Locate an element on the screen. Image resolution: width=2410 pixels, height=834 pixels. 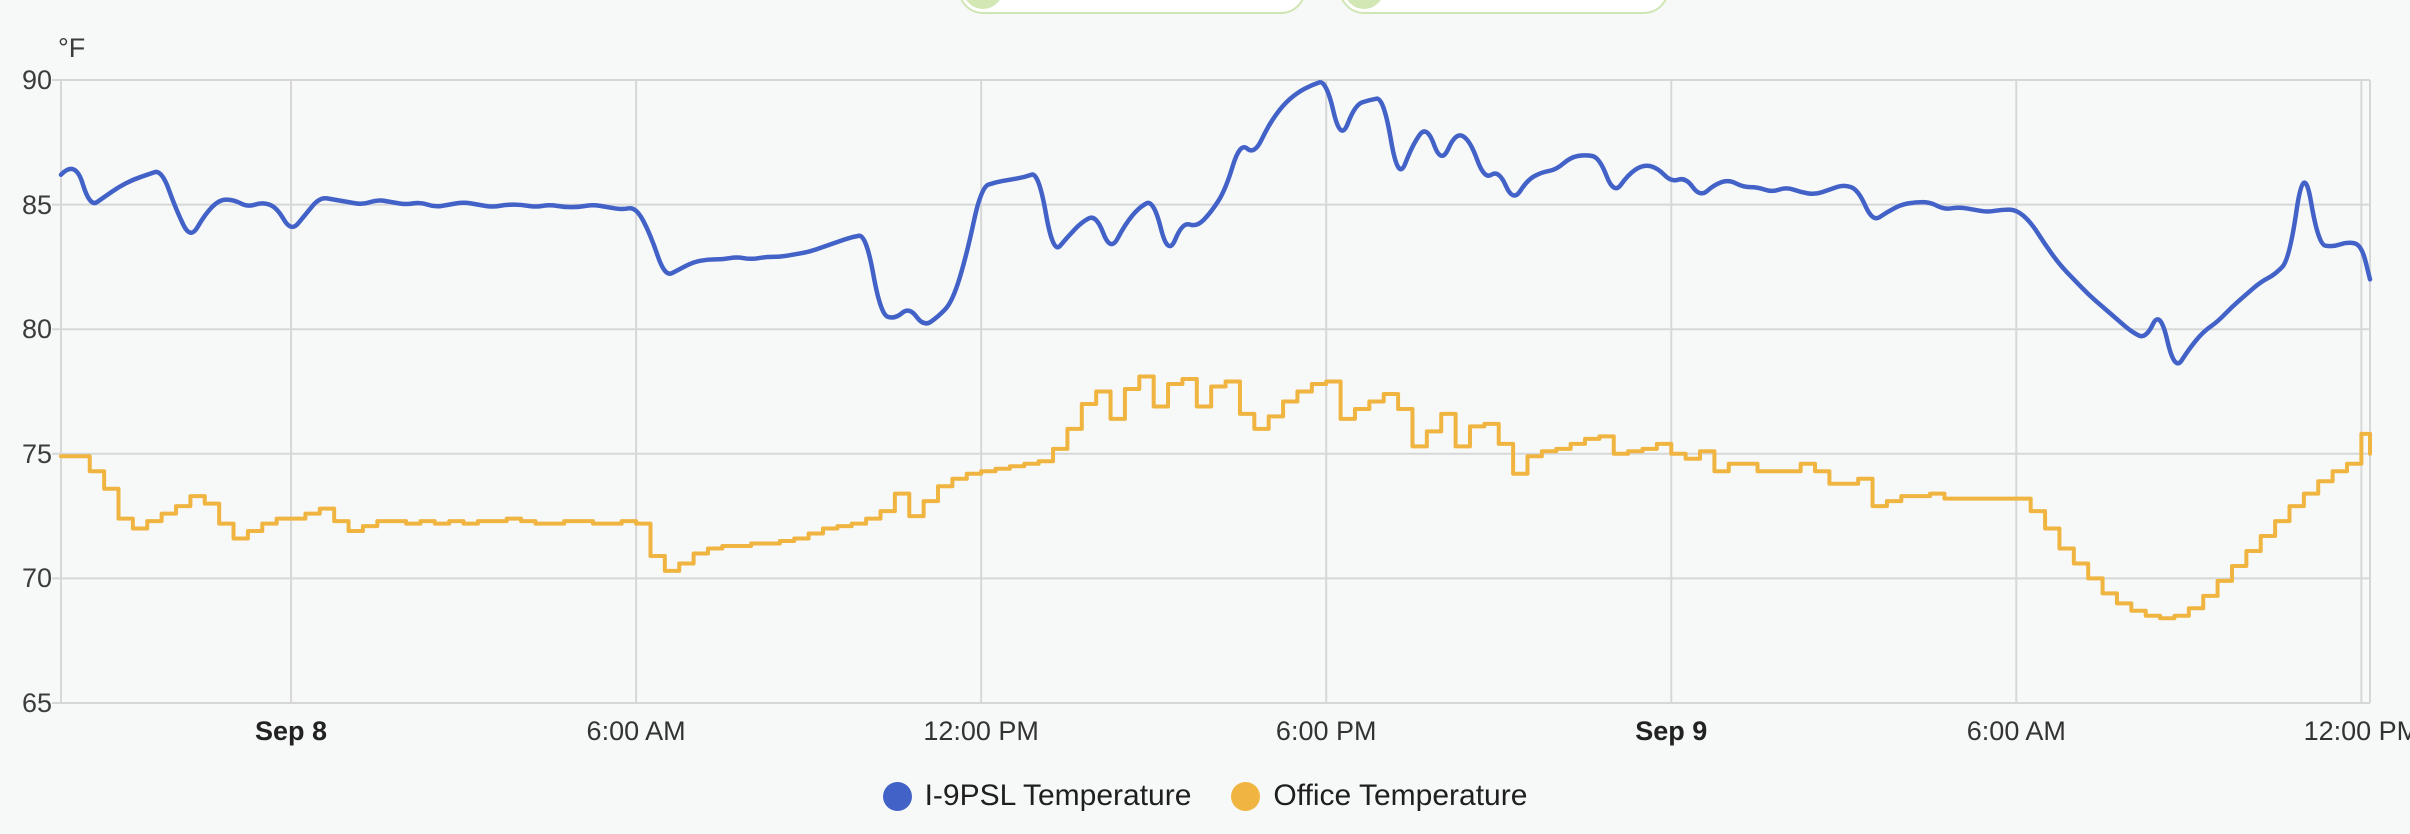
entity-chip-2-icon is located at coordinates (1364, 4).